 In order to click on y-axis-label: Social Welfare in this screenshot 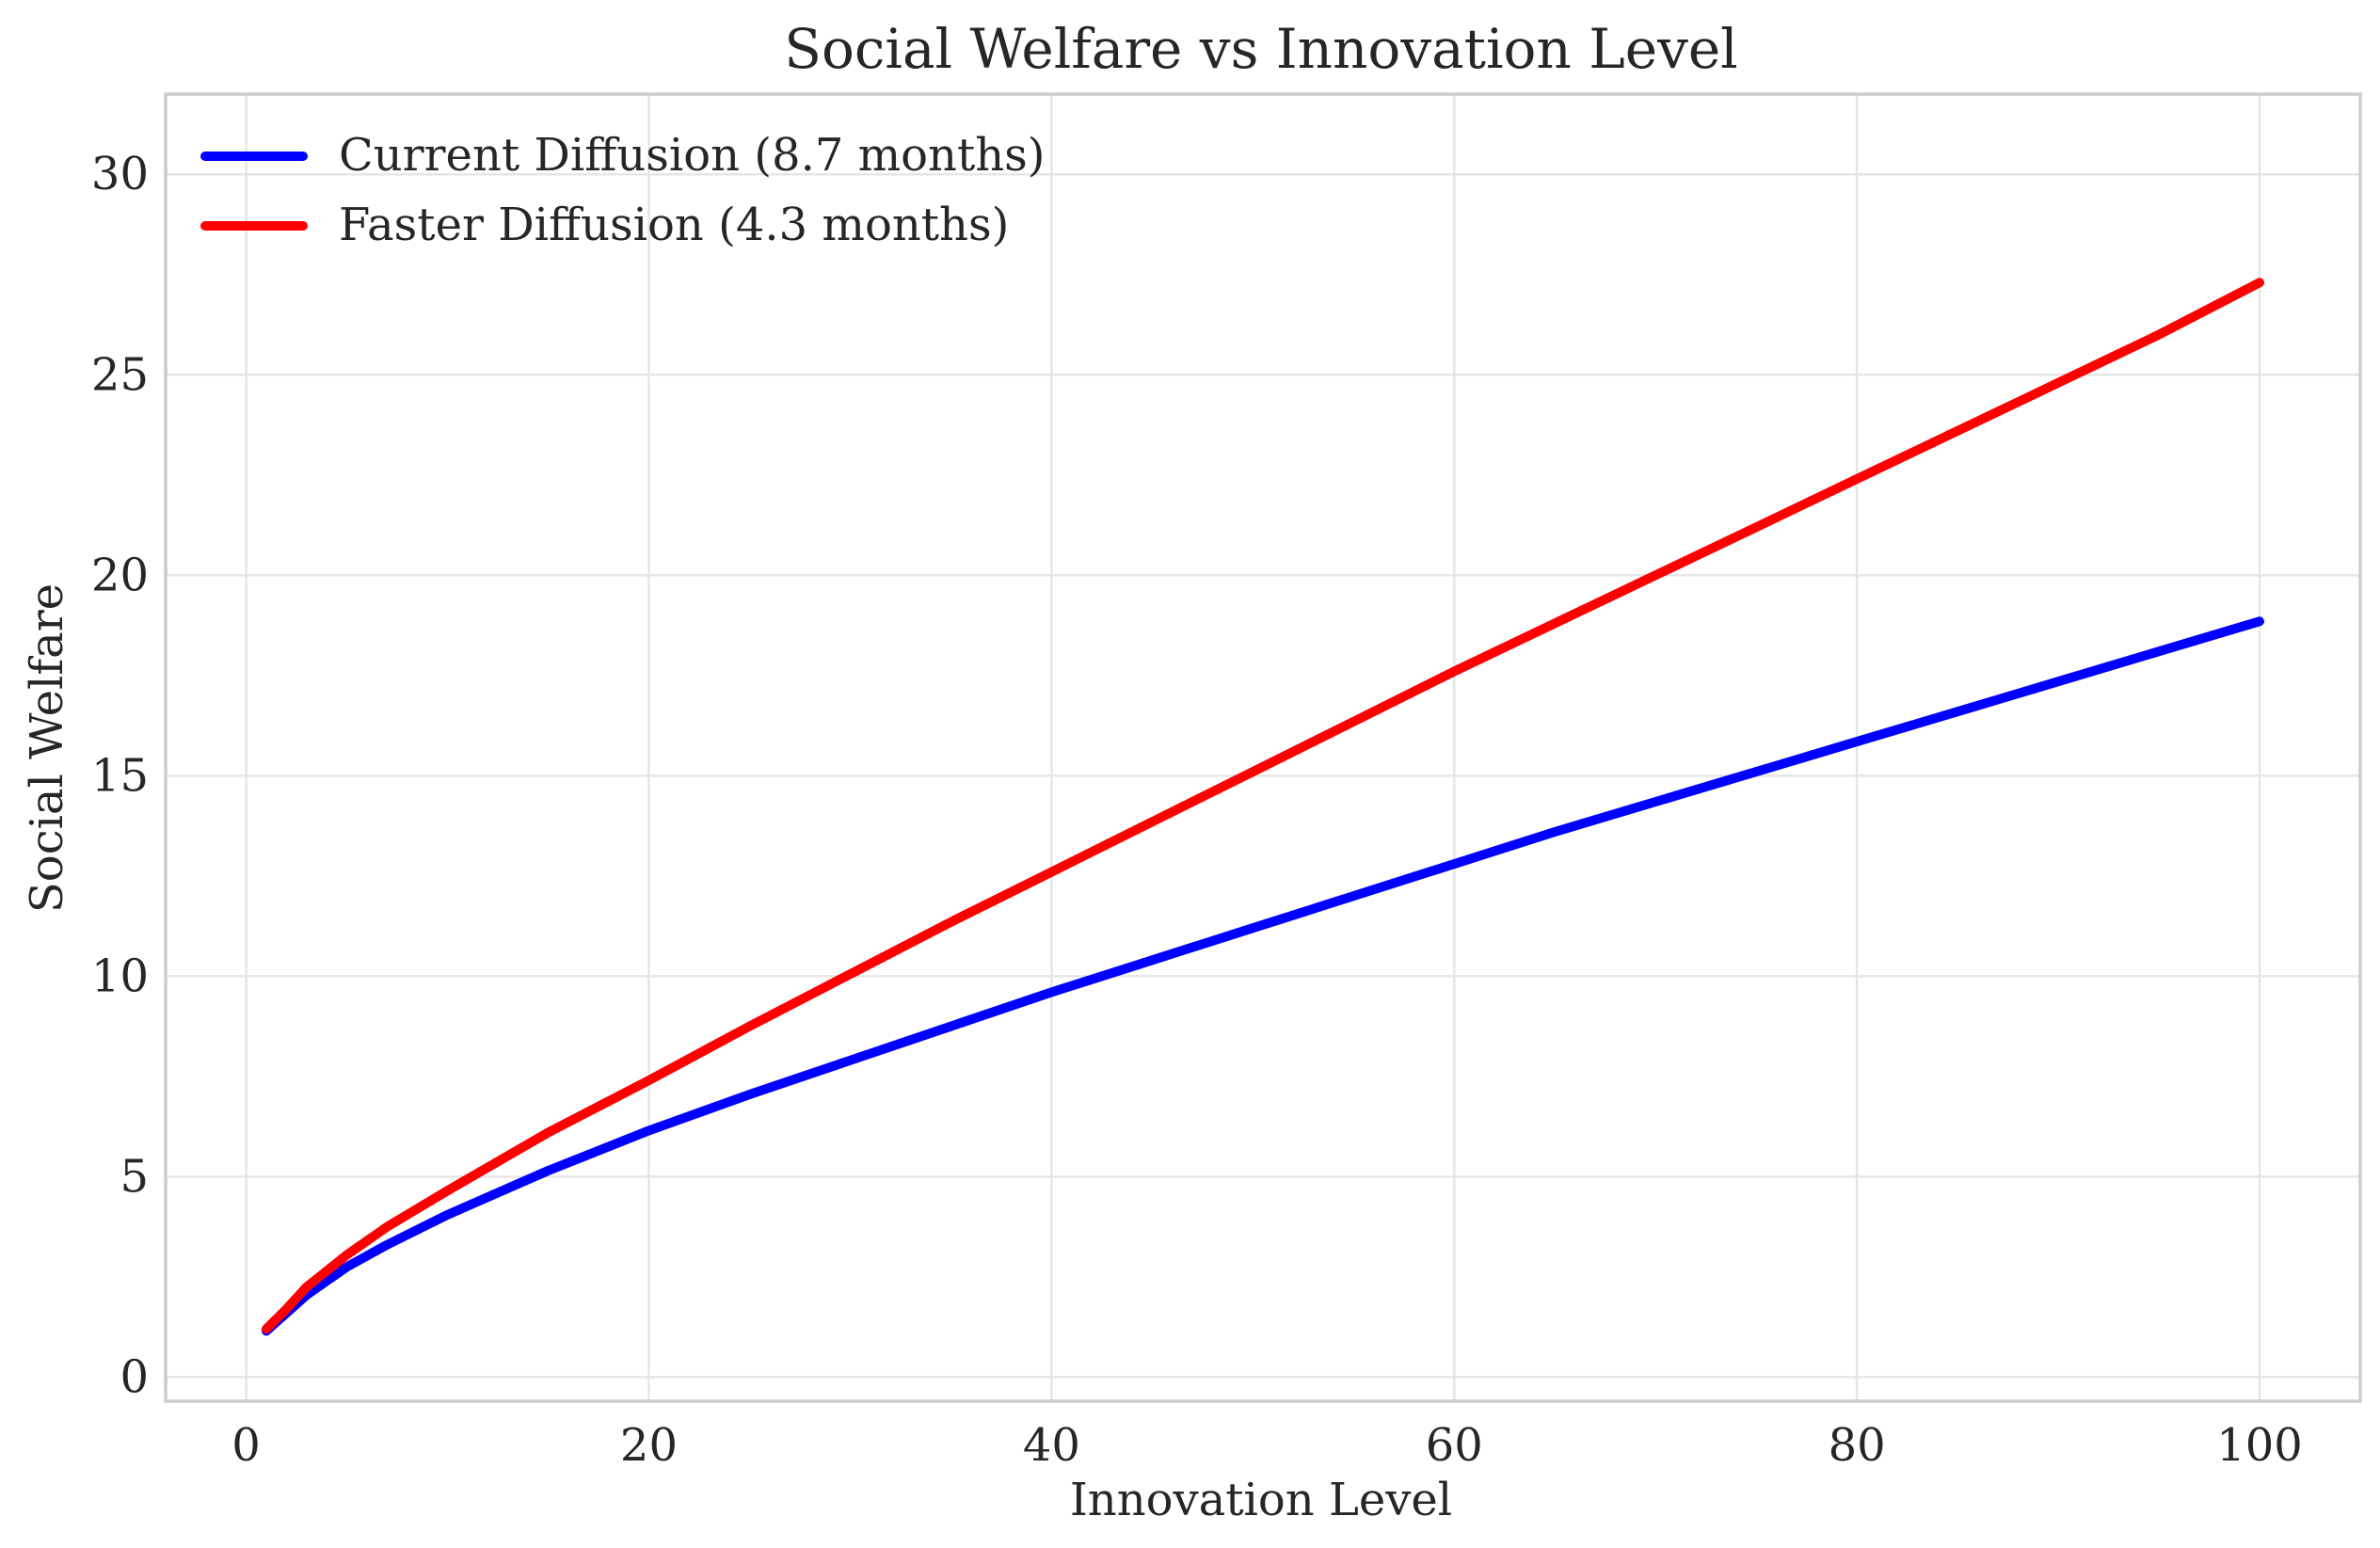, I will do `click(47, 748)`.